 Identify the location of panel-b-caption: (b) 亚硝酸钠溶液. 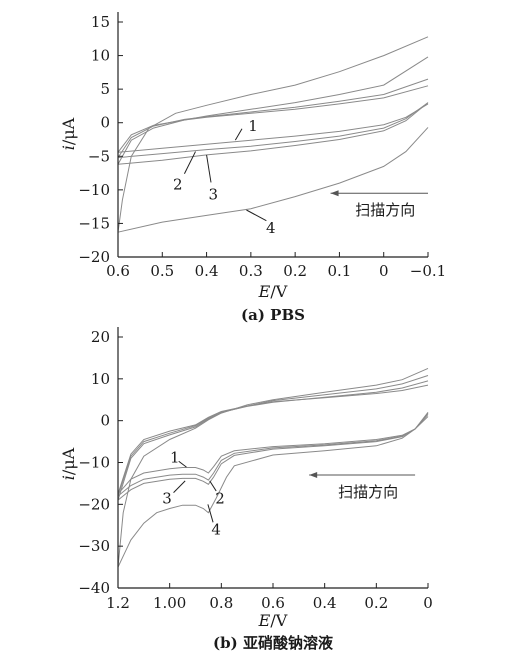
(273, 643).